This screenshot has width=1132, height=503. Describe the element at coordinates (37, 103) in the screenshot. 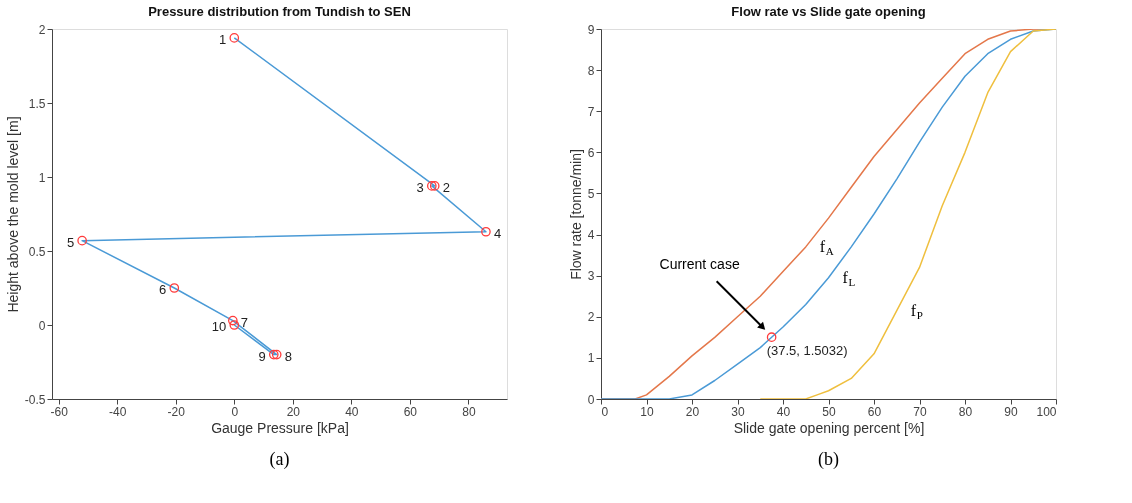

I see `y-tick-label: 1.5` at that location.